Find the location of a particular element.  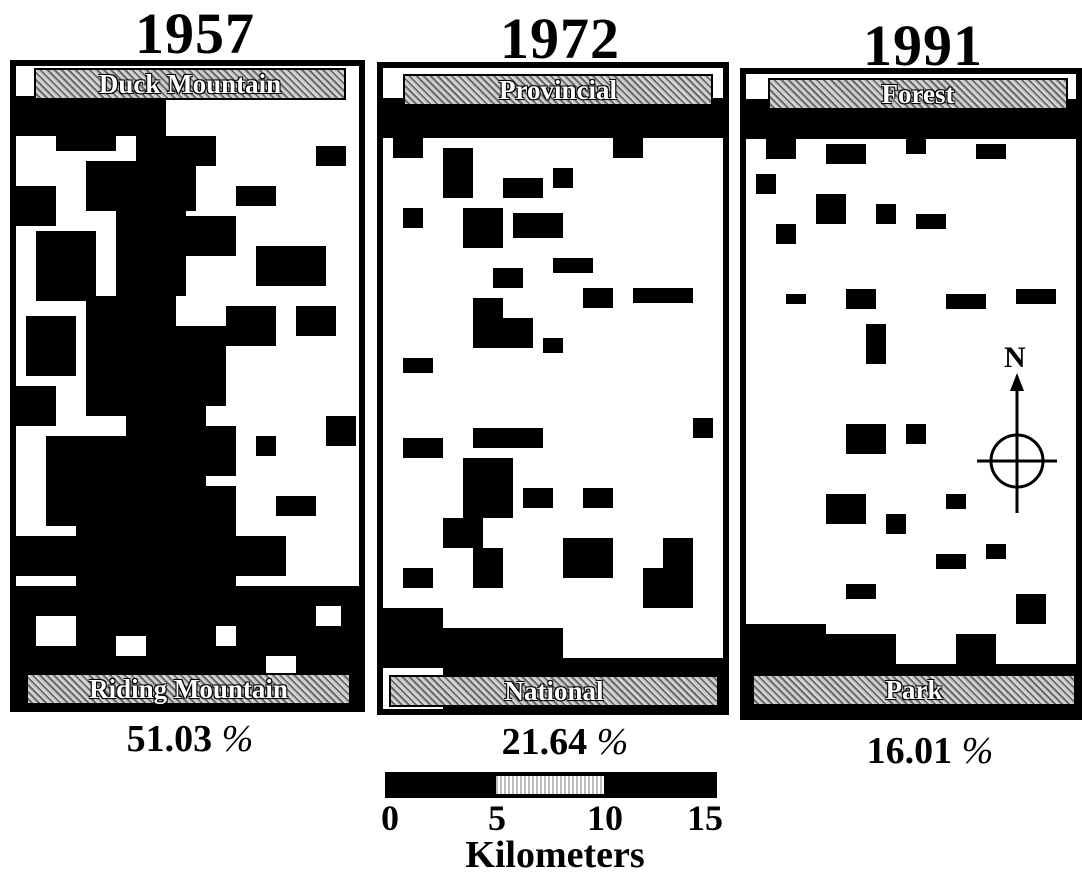

north-label: N is located at coordinates (1015, 357).